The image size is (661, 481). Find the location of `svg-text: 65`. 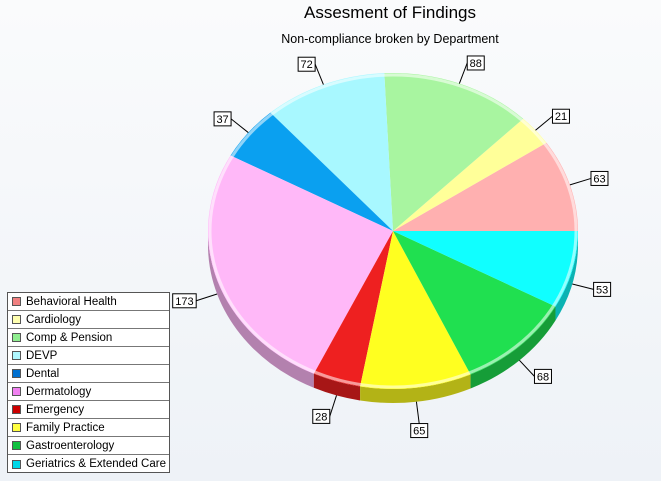

svg-text: 65 is located at coordinates (419, 432).